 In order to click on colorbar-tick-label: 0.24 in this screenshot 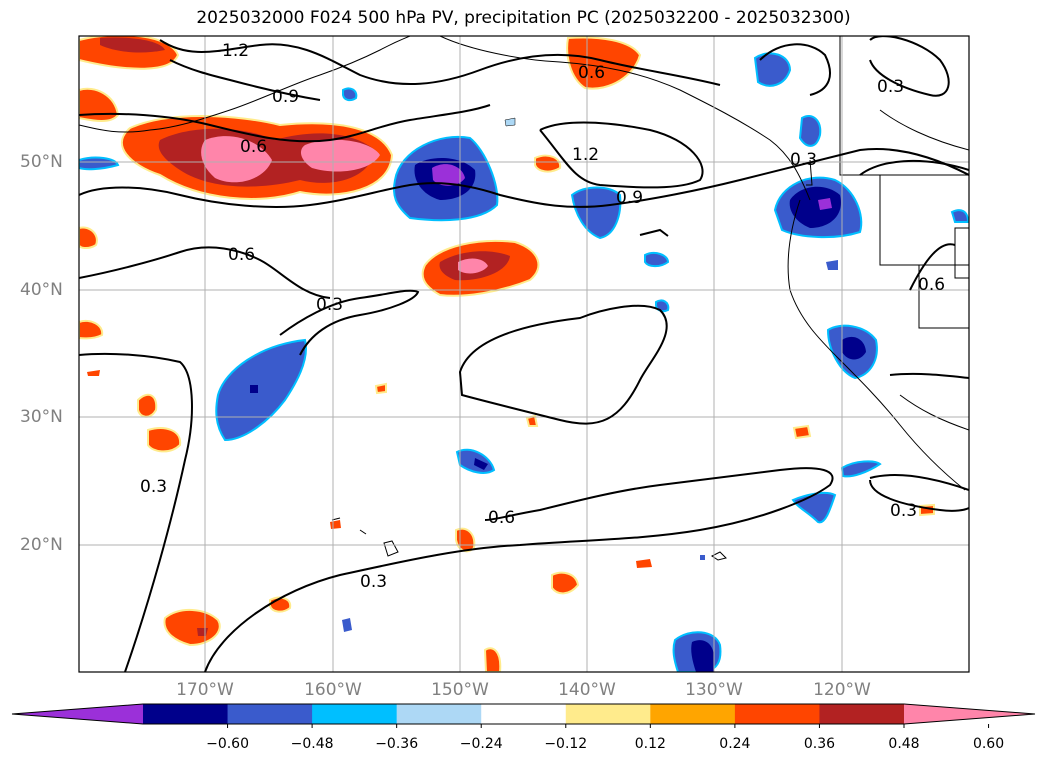, I will do `click(735, 744)`.